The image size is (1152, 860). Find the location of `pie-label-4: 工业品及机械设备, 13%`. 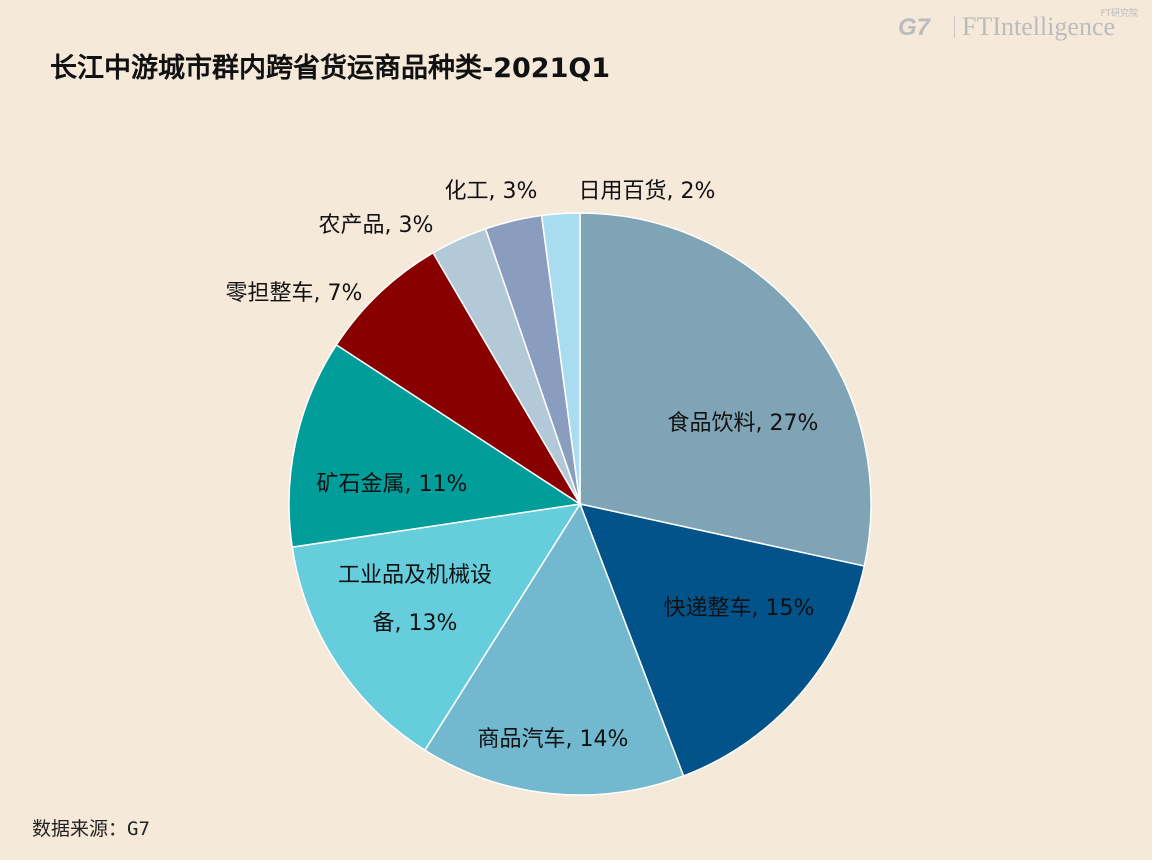

pie-label-4: 工业品及机械设备, 13% is located at coordinates (415, 599).